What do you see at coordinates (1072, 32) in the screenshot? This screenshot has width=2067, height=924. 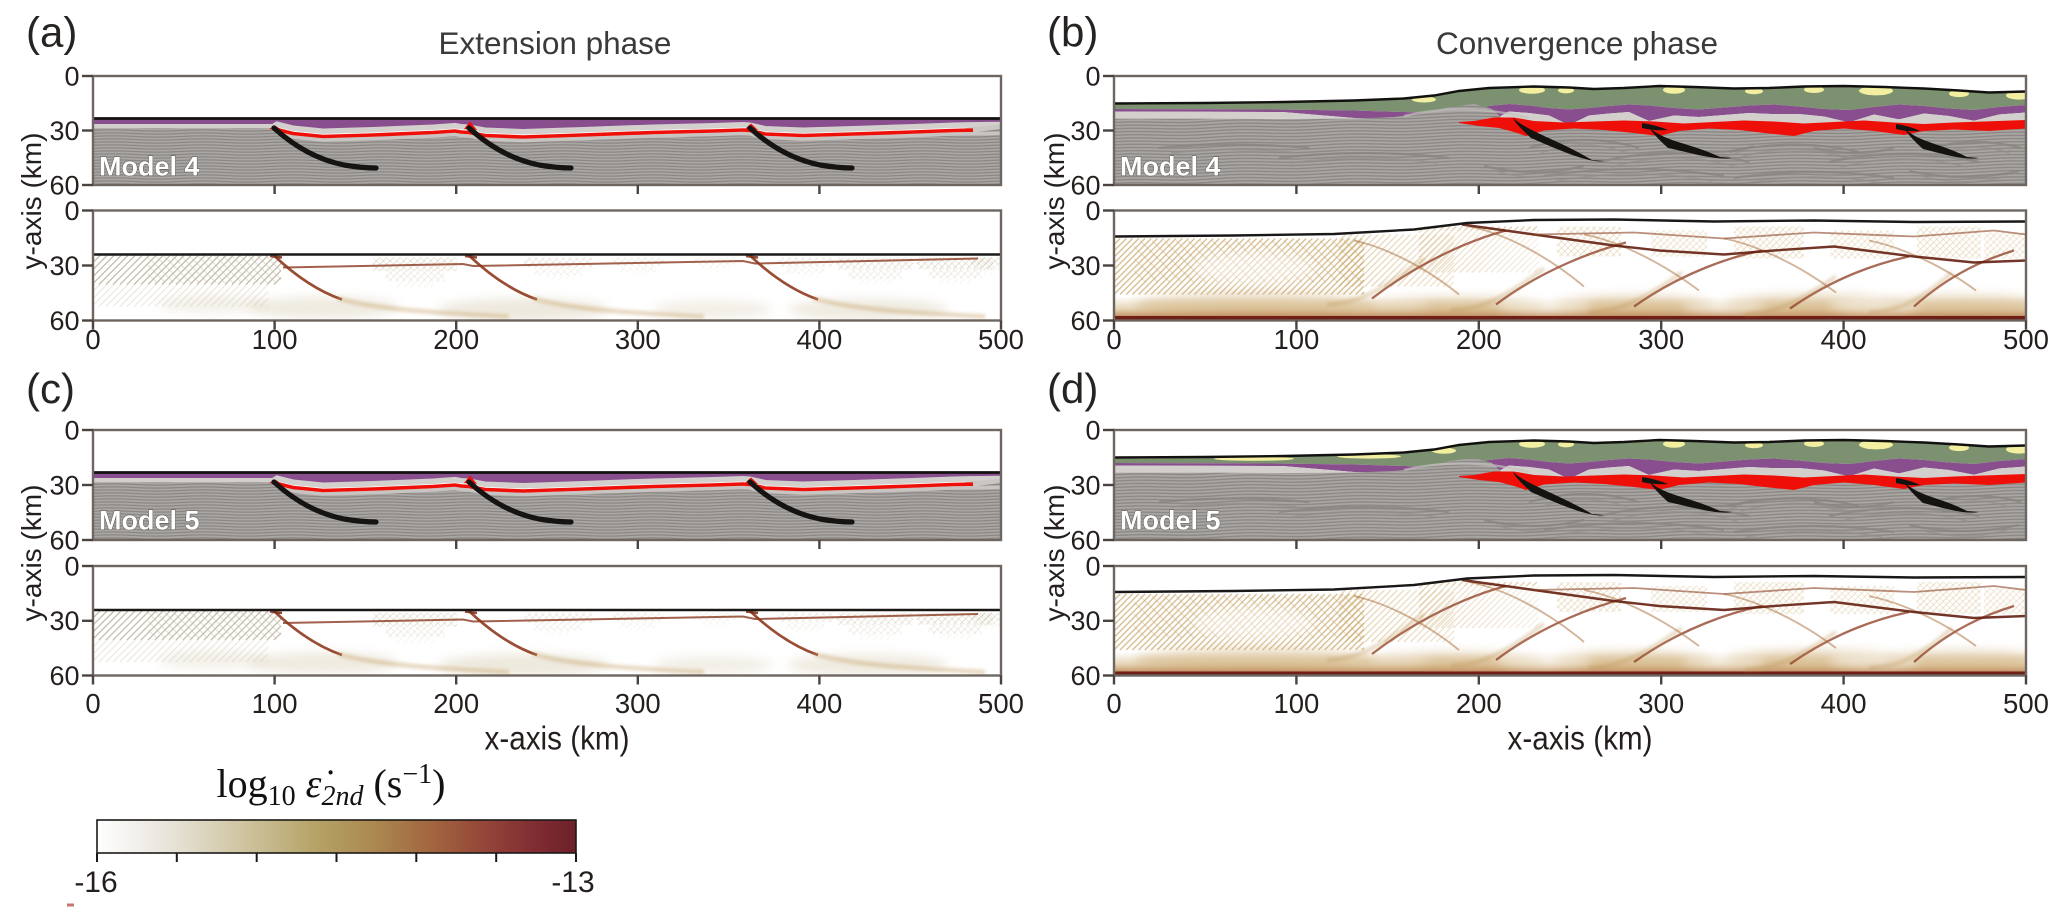 I see `svg-text: (b)` at bounding box center [1072, 32].